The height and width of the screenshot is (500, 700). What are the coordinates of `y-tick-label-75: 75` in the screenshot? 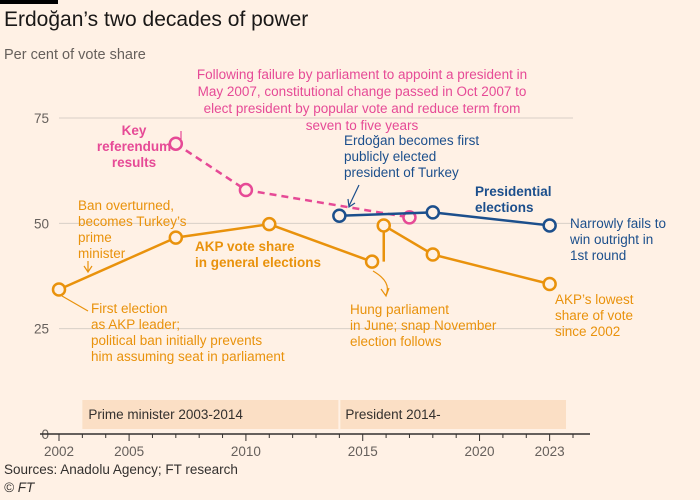 It's located at (41, 118).